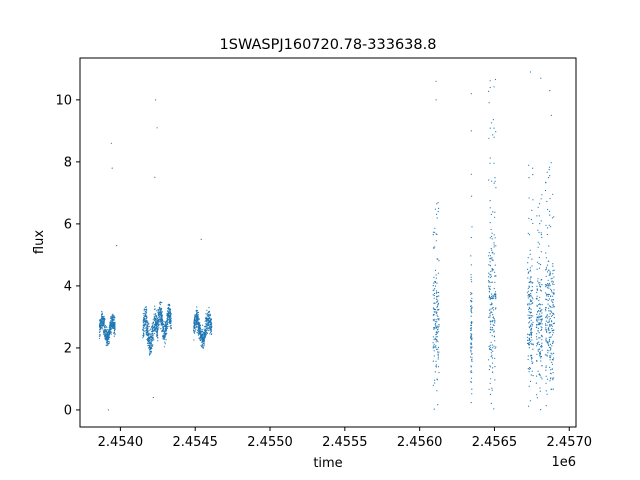 The width and height of the screenshot is (640, 480). Describe the element at coordinates (63, 100) in the screenshot. I see `y-tick-label: 10` at that location.